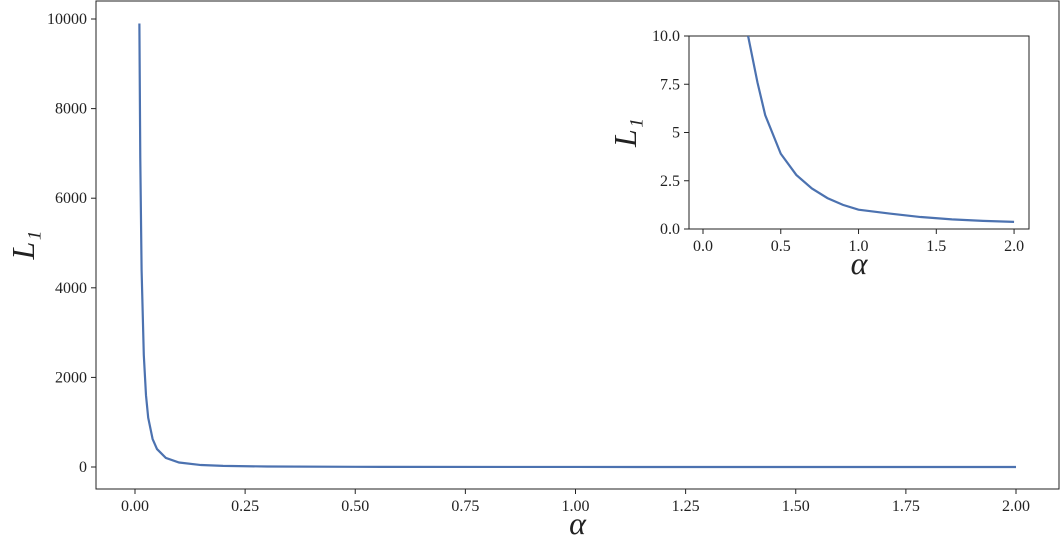 The width and height of the screenshot is (1062, 544). I want to click on y-tick-label: 5, so click(676, 133).